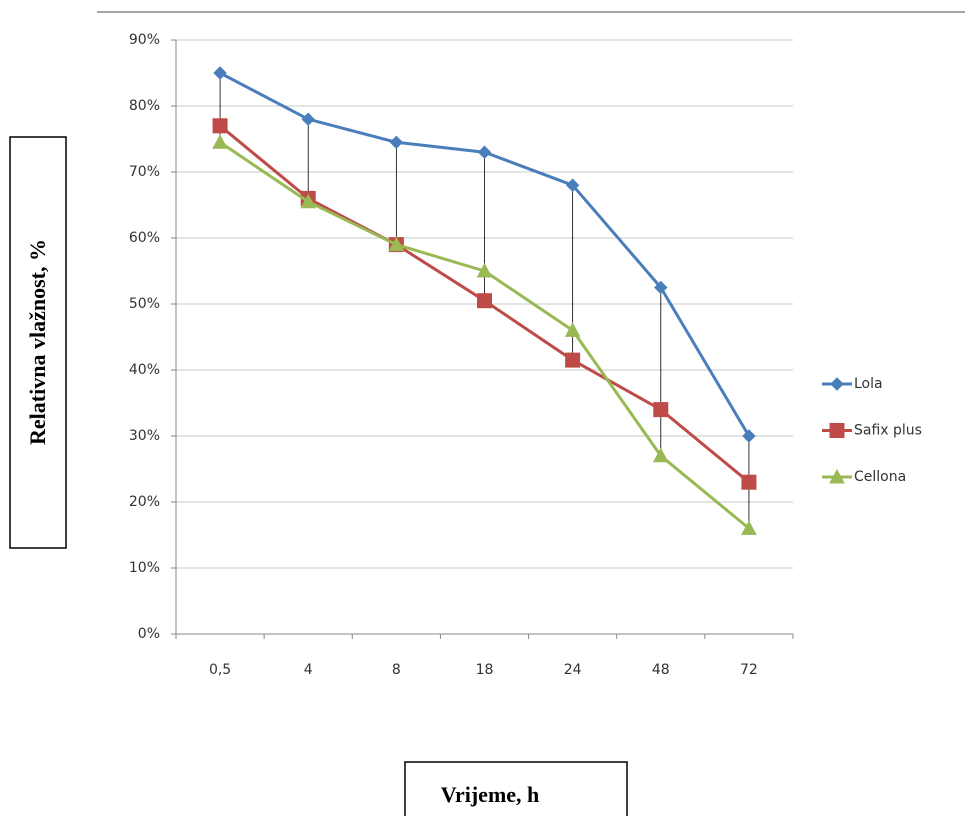  Describe the element at coordinates (888, 431) in the screenshot. I see `legend-label: Safix plus` at that location.